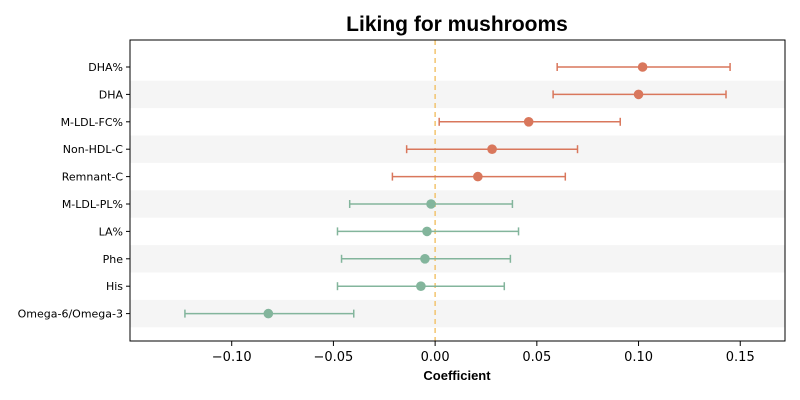 This screenshot has width=800, height=400. Describe the element at coordinates (333, 357) in the screenshot. I see `x-tick-label: −0.05` at that location.